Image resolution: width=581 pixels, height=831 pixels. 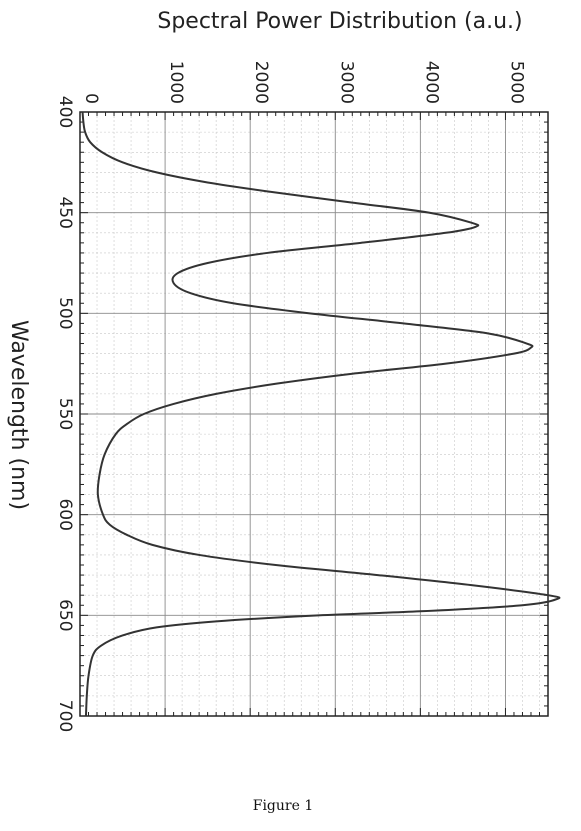 What do you see at coordinates (176, 82) in the screenshot?
I see `power-tick-label: 1000` at bounding box center [176, 82].